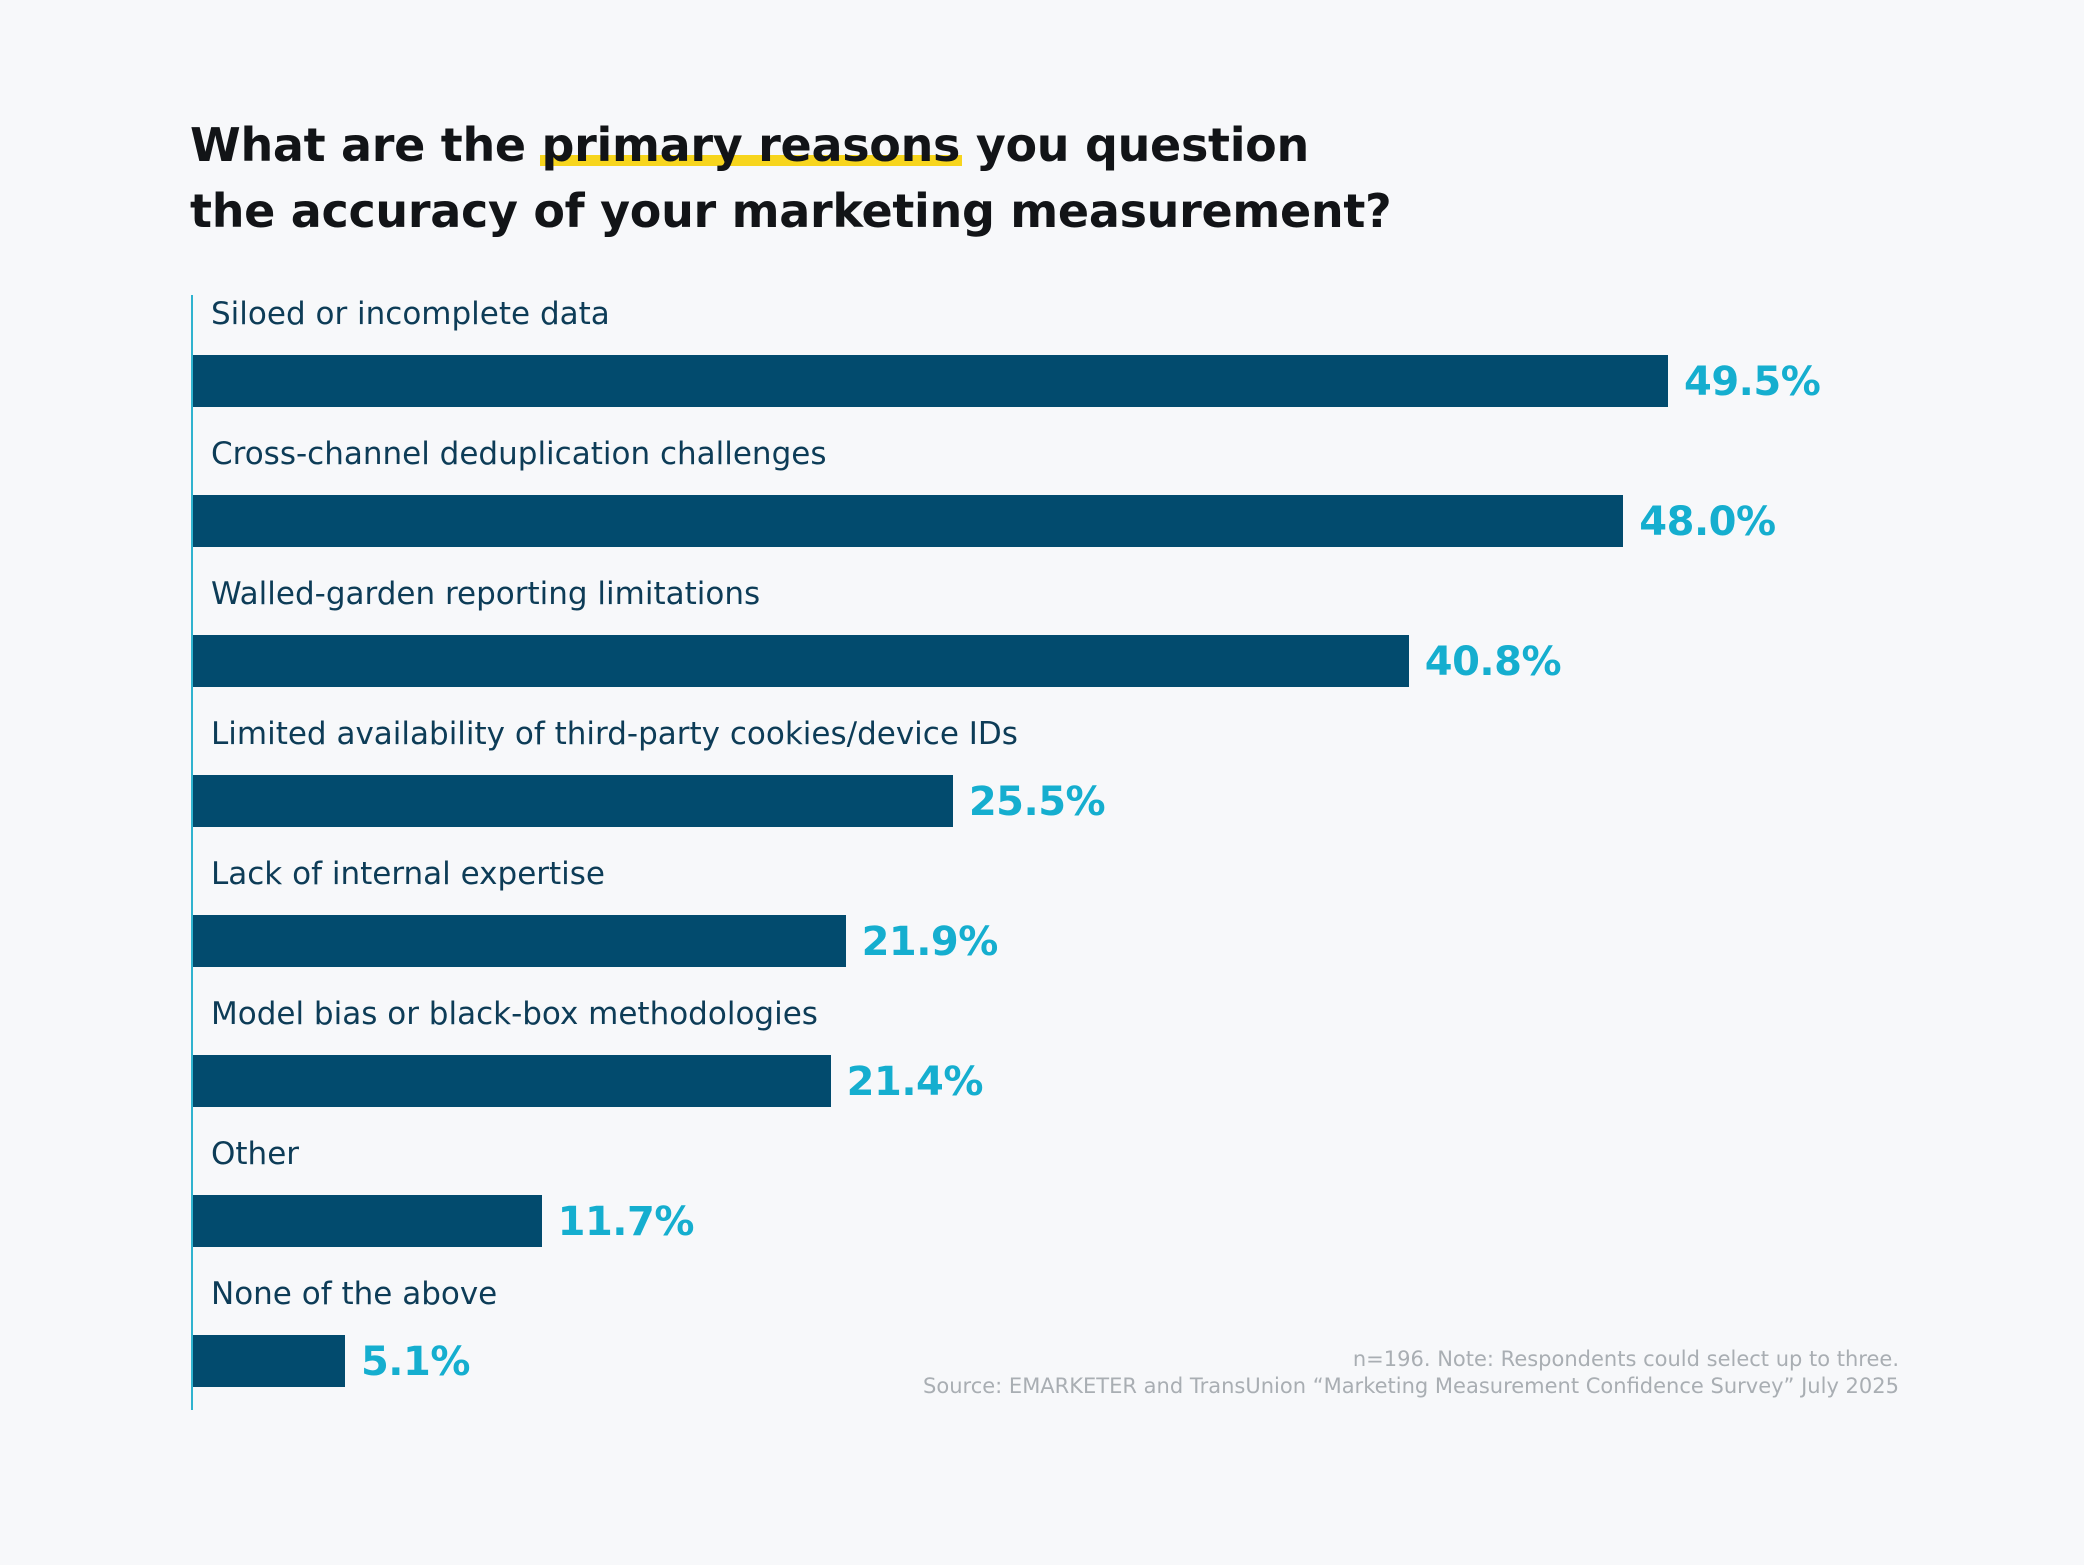 Image resolution: width=2084 pixels, height=1565 pixels. What do you see at coordinates (486, 594) in the screenshot?
I see `category-label: Walled-garden reporting limitations` at bounding box center [486, 594].